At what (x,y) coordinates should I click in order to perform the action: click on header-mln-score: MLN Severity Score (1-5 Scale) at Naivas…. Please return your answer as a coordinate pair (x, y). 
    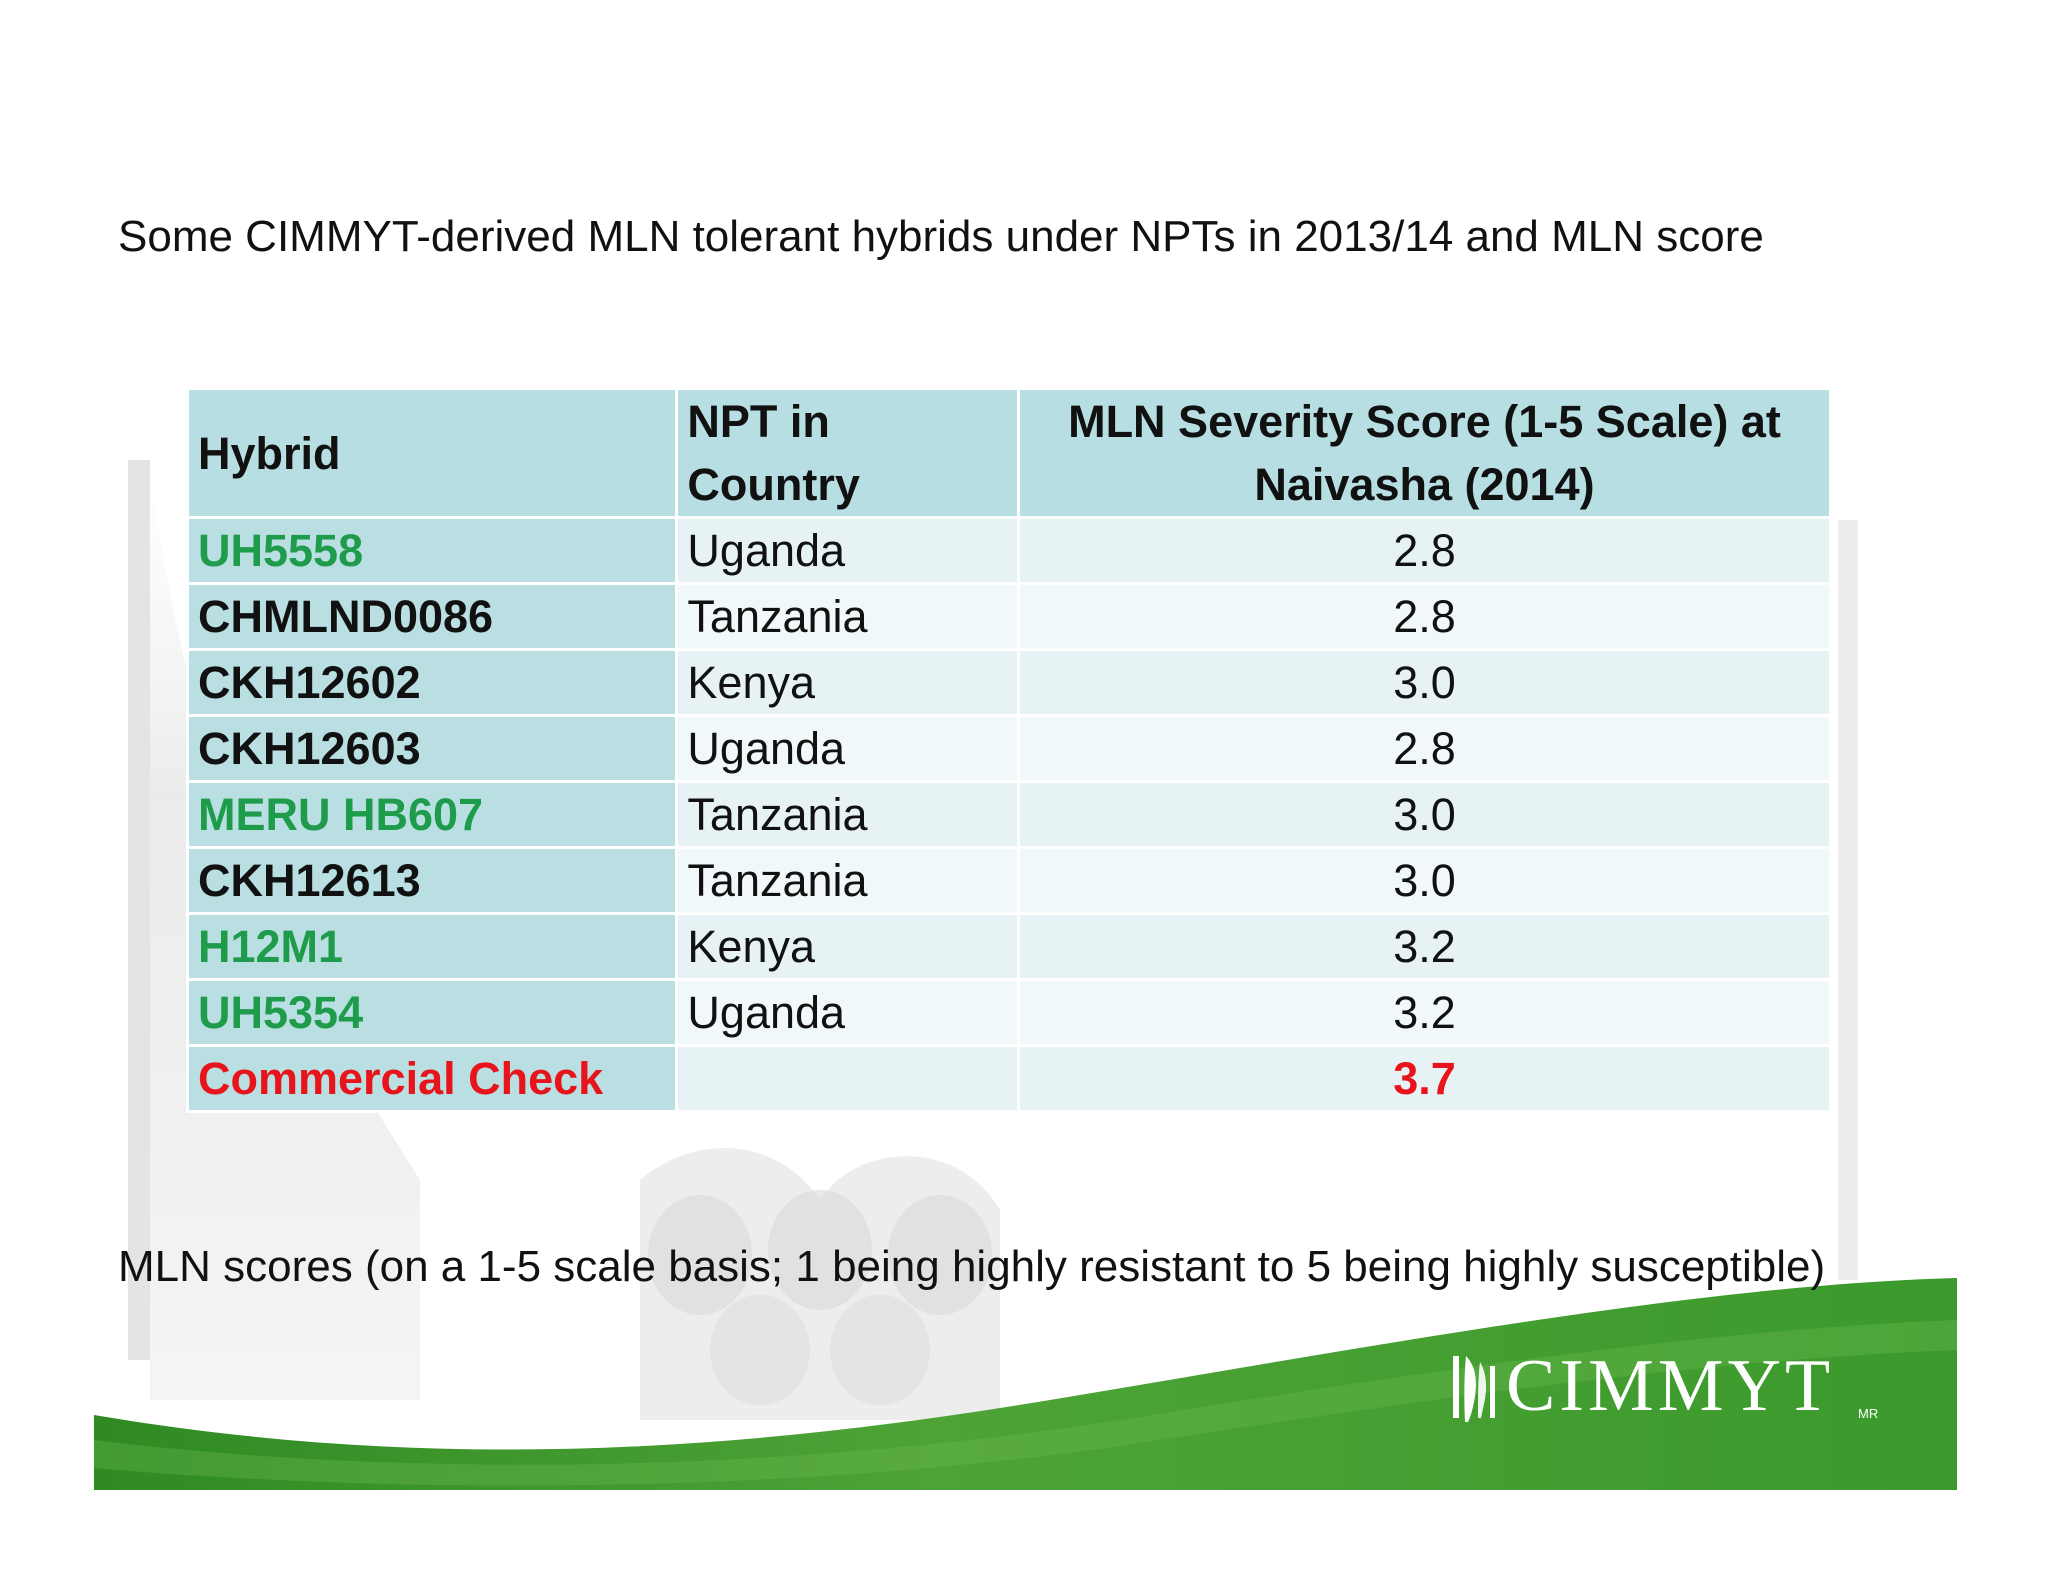
    Looking at the image, I should click on (1424, 453).